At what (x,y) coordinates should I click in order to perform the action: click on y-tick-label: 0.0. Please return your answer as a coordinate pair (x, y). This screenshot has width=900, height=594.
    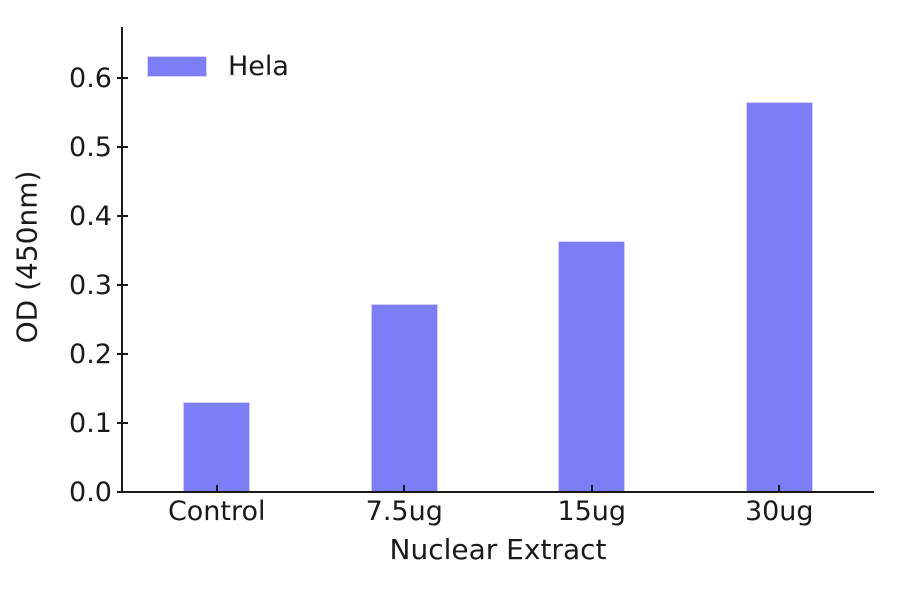
    Looking at the image, I should click on (90, 492).